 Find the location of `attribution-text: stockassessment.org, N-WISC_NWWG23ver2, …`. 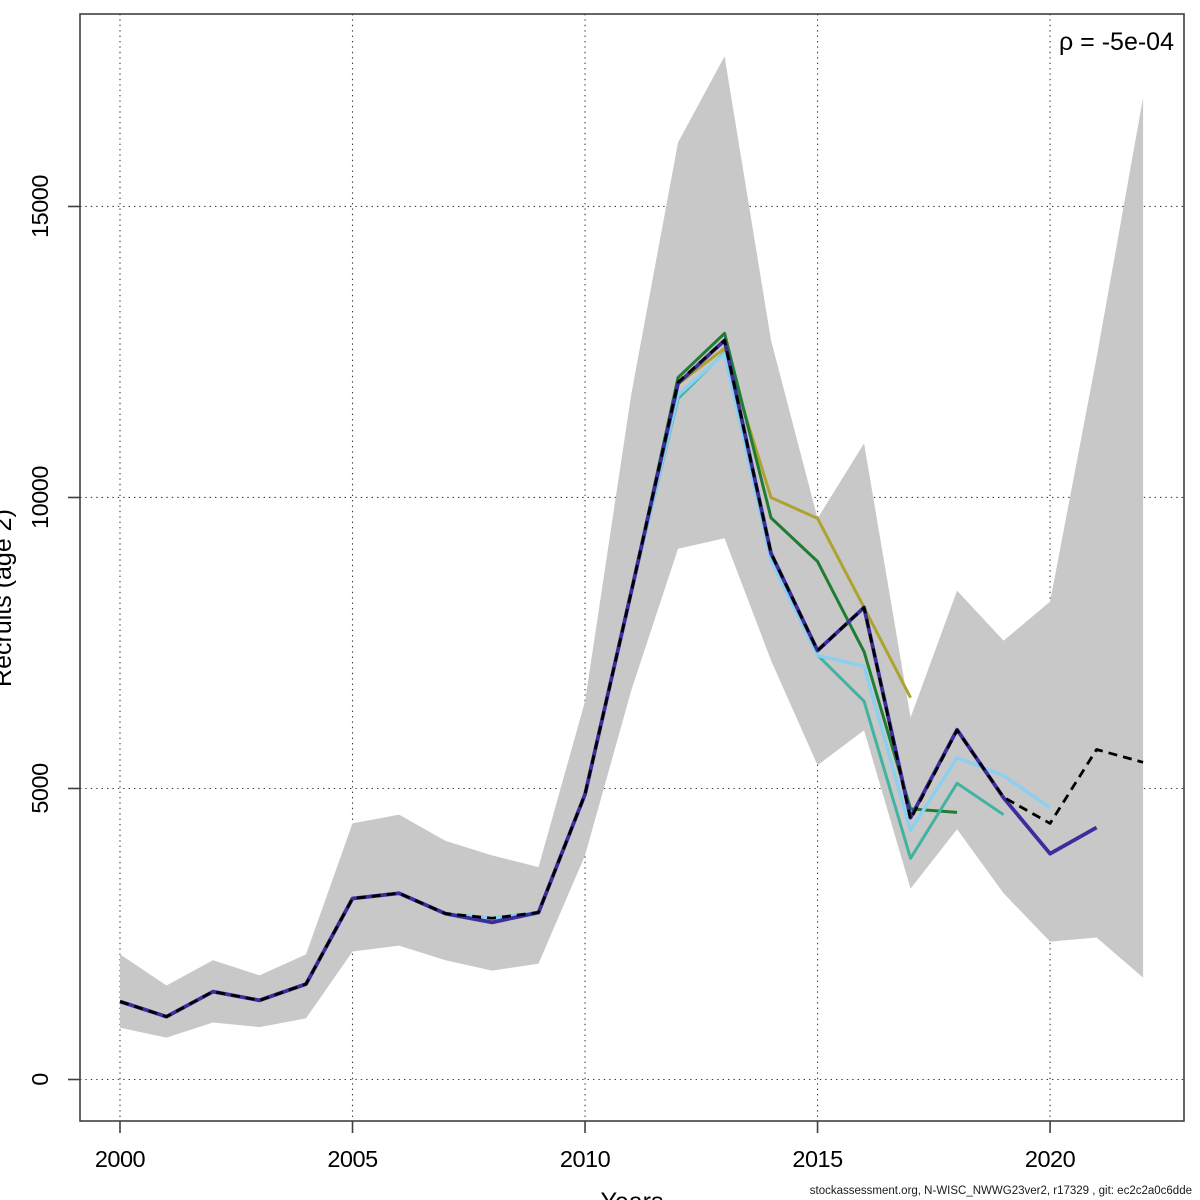

attribution-text: stockassessment.org, N-WISC_NWWG23ver2, … is located at coordinates (1000, 1191).